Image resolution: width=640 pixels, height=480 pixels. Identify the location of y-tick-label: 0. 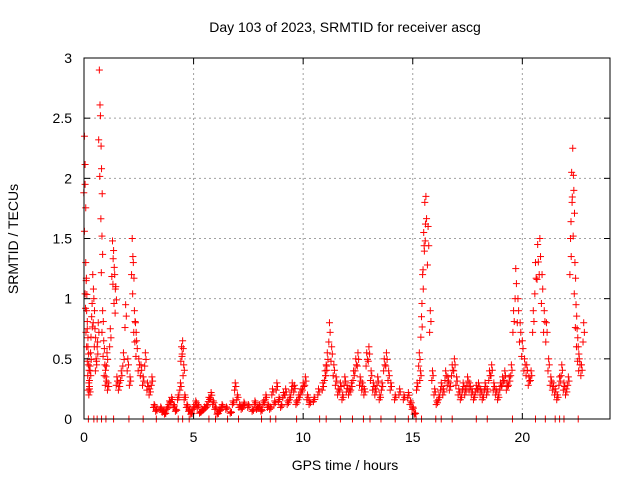
(68, 419).